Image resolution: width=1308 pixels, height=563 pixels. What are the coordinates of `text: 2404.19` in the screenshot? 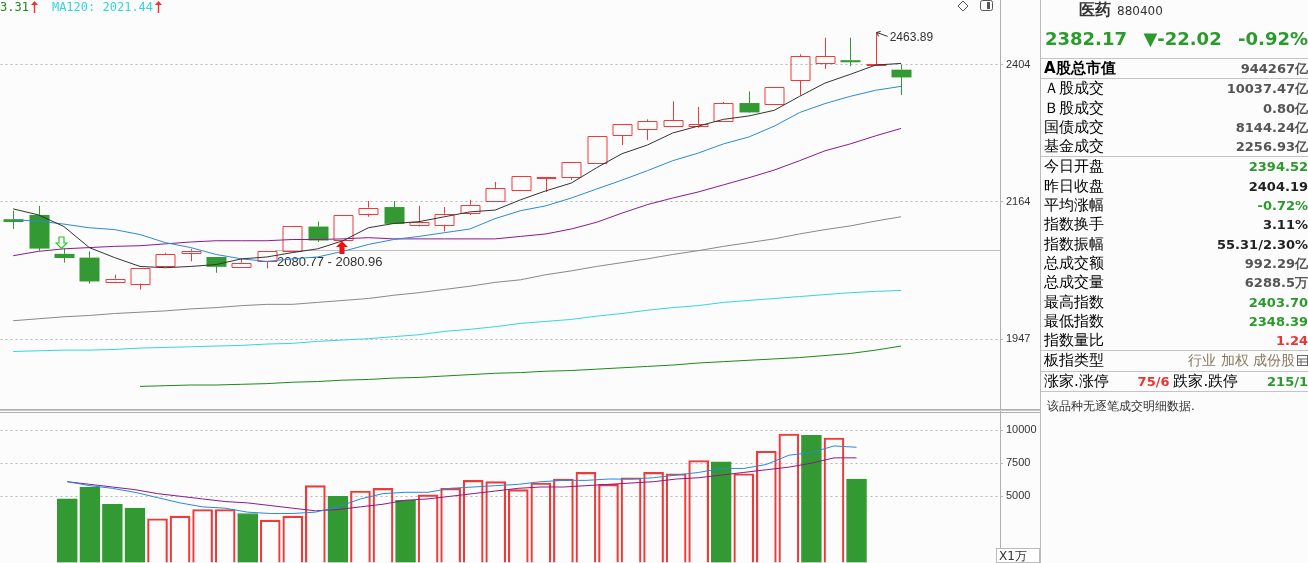 It's located at (1278, 186).